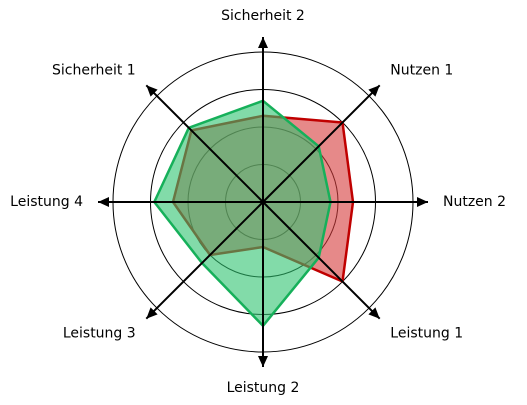 This screenshot has width=527, height=405. What do you see at coordinates (99, 334) in the screenshot?
I see `axis-label-6: Leistung 3` at bounding box center [99, 334].